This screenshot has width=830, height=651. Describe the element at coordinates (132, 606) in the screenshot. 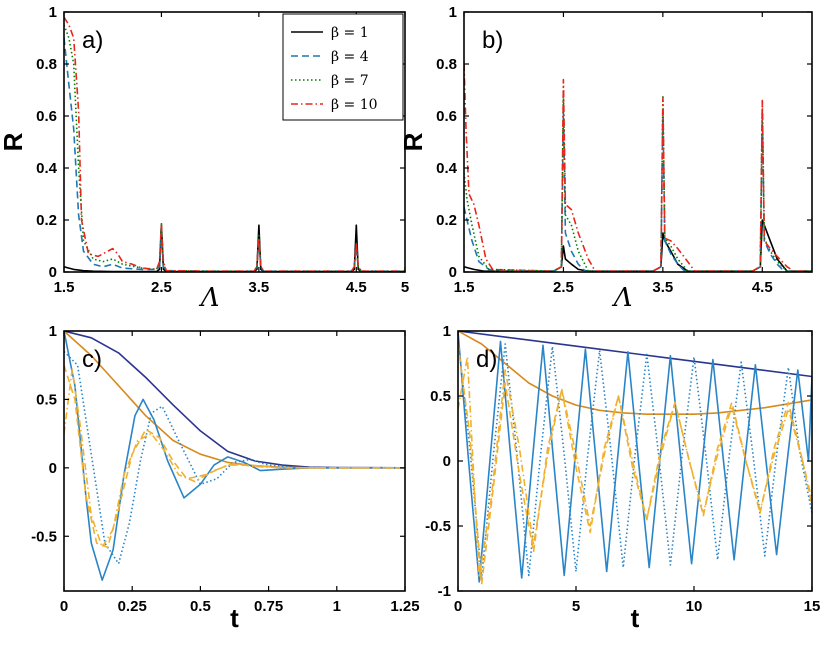

I see `x-tick-label: 0.25` at that location.